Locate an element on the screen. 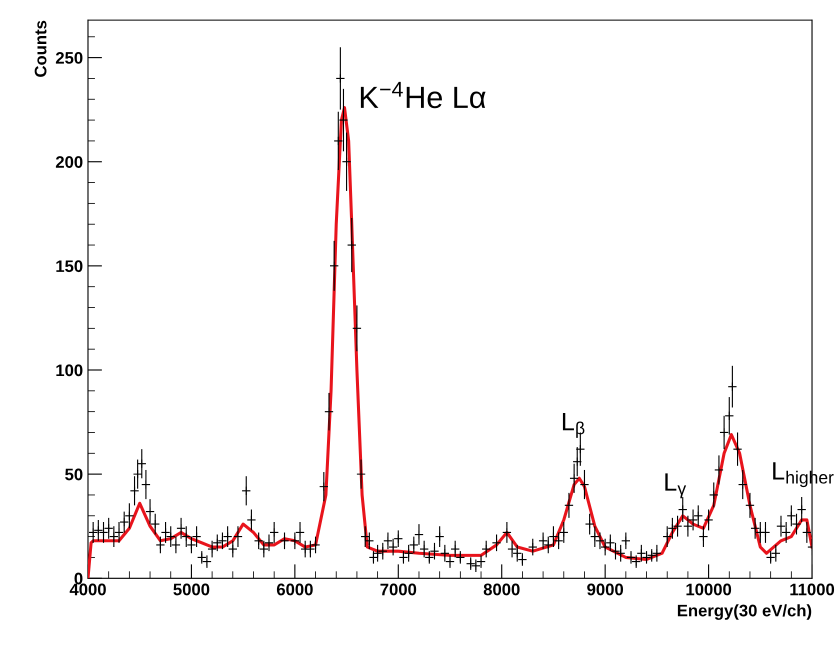 This screenshot has width=838, height=649. y-tick-label: 100 is located at coordinates (69, 370).